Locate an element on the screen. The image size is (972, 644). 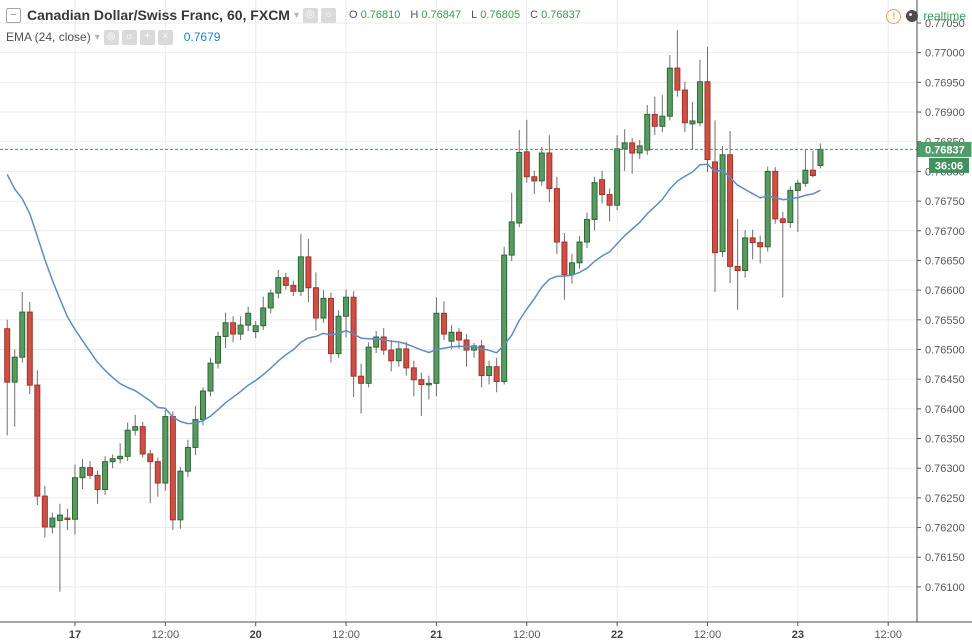
last-price-badge: 0.76837 36:06 is located at coordinates (944, 157).